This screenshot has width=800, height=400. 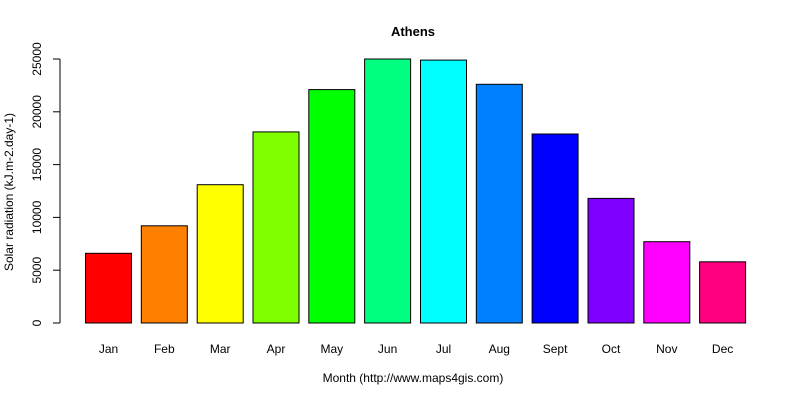 I want to click on chart-title: Athens, so click(x=413, y=31).